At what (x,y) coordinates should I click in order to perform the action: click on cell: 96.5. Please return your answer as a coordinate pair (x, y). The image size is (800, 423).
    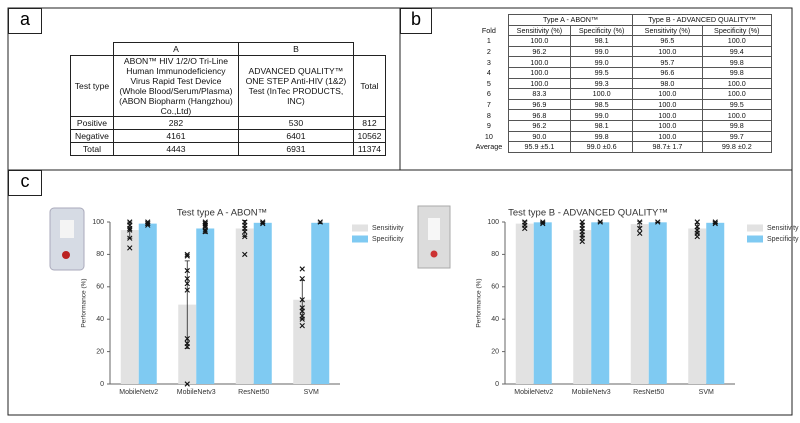
    Looking at the image, I should click on (667, 41).